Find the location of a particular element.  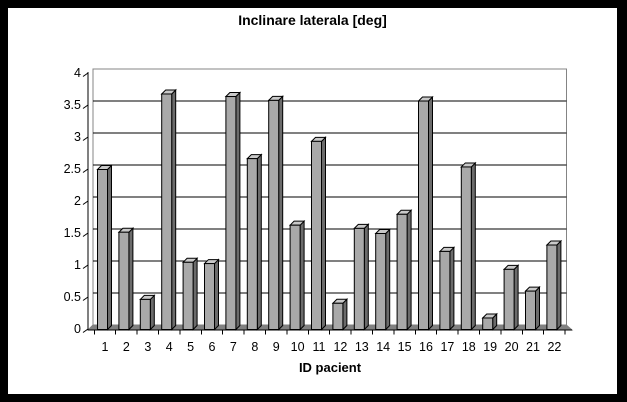

x-tick-label: 16 is located at coordinates (426, 347).